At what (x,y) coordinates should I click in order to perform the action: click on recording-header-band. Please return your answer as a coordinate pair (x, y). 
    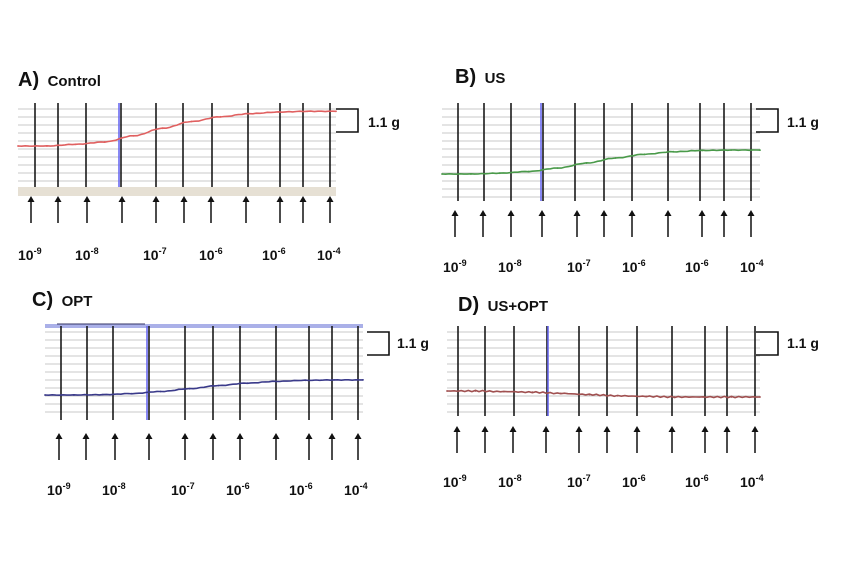
    Looking at the image, I should click on (204, 326).